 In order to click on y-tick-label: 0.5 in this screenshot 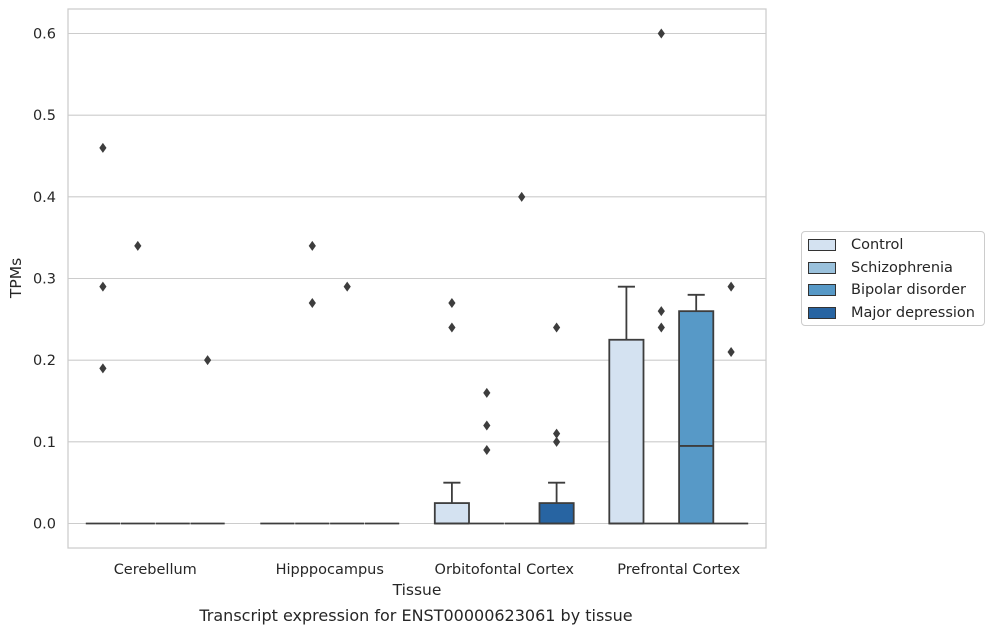, I will do `click(44, 116)`.